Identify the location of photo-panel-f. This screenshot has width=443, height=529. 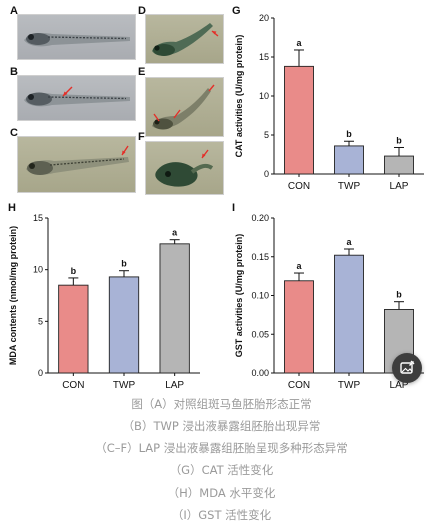
(184, 168).